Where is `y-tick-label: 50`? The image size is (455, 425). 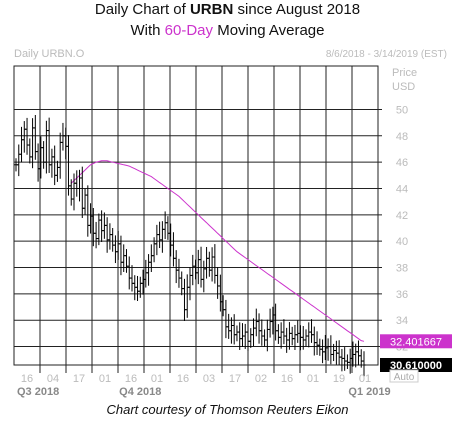
y-tick-label: 50 is located at coordinates (402, 110).